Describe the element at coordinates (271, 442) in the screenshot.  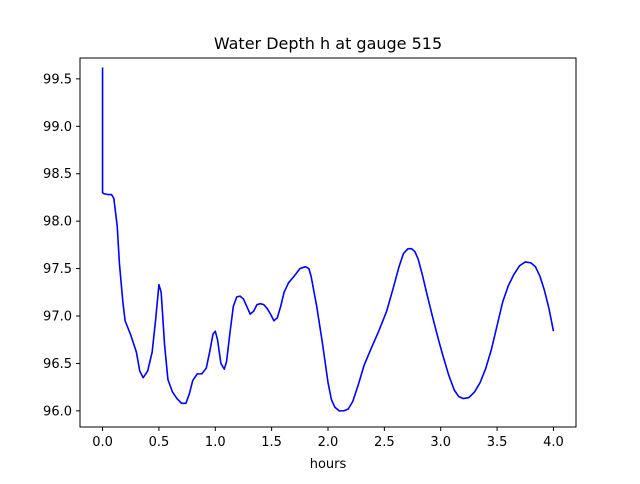
I see `x-tick-label: 1.5` at that location.